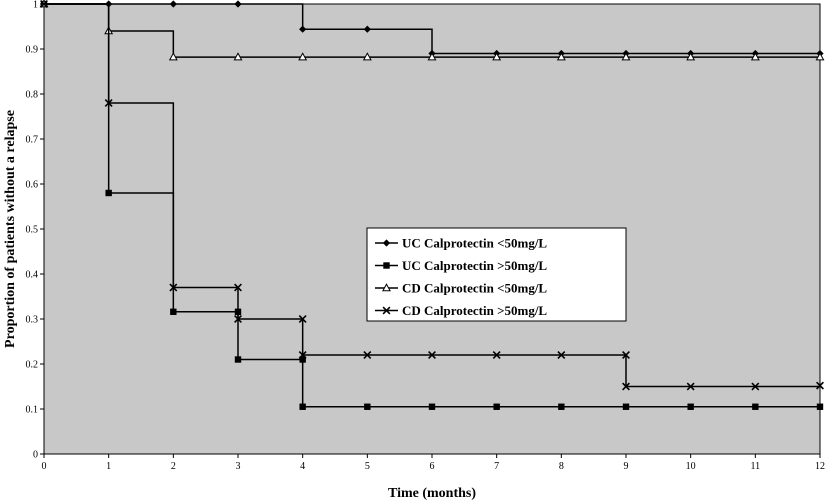 This screenshot has height=503, width=827. I want to click on y-tick-label: 0.9, so click(32, 50).